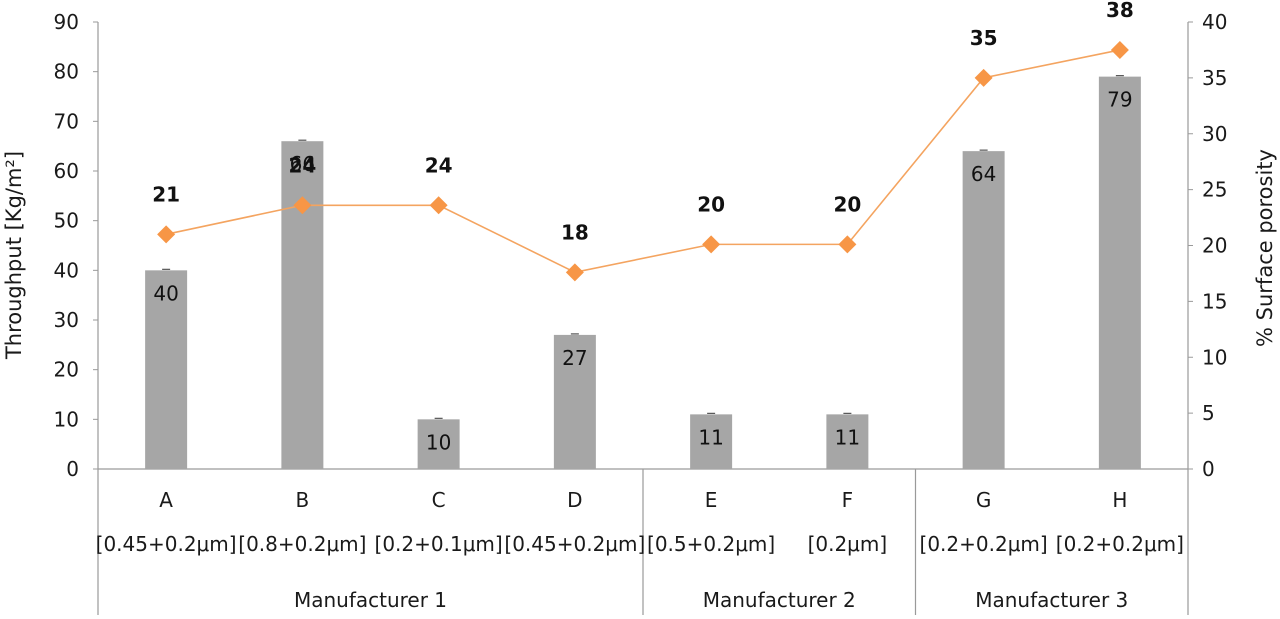 This screenshot has height=619, width=1280. I want to click on y2-tick-label: 30, so click(1214, 134).